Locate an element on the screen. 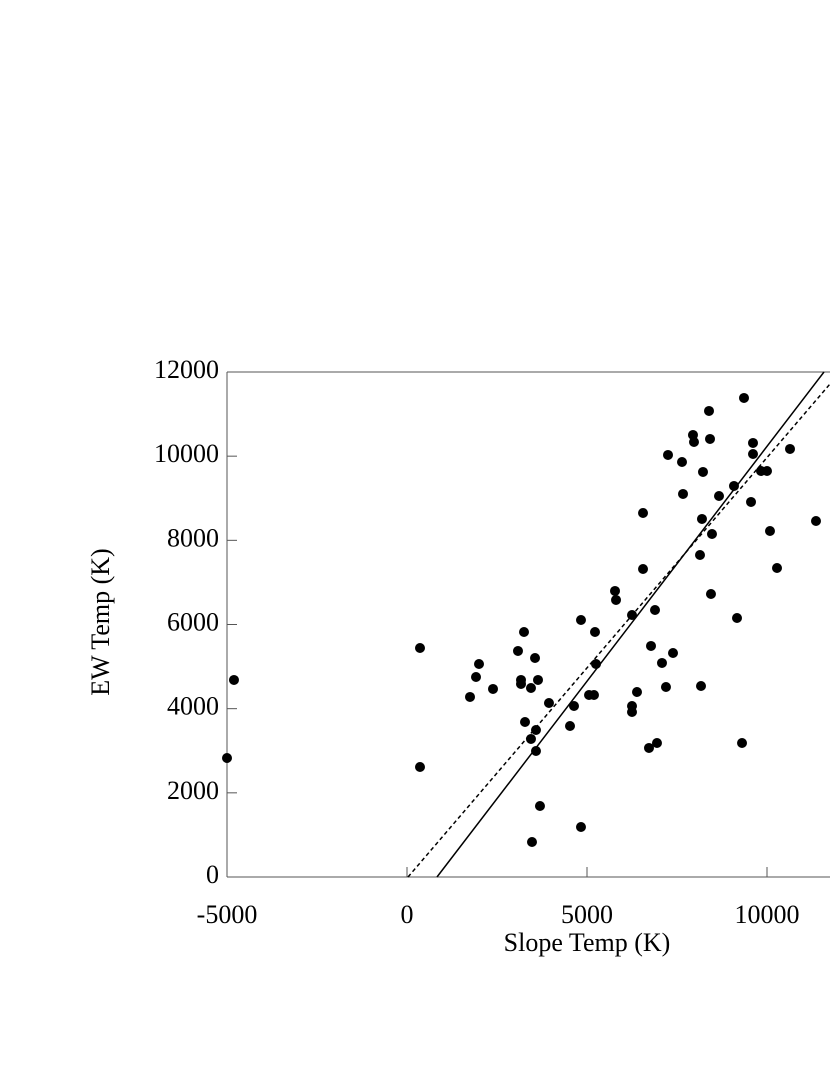  x-axis-title: Slope Temp (K) is located at coordinates (587, 942).